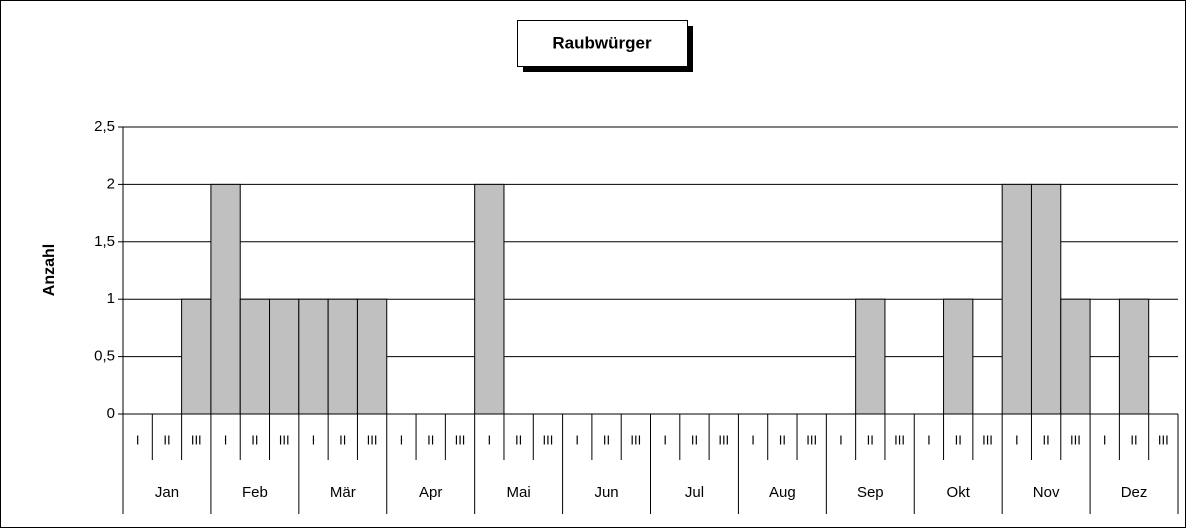 The image size is (1186, 528). What do you see at coordinates (1046, 492) in the screenshot?
I see `x-group-label: Nov` at bounding box center [1046, 492].